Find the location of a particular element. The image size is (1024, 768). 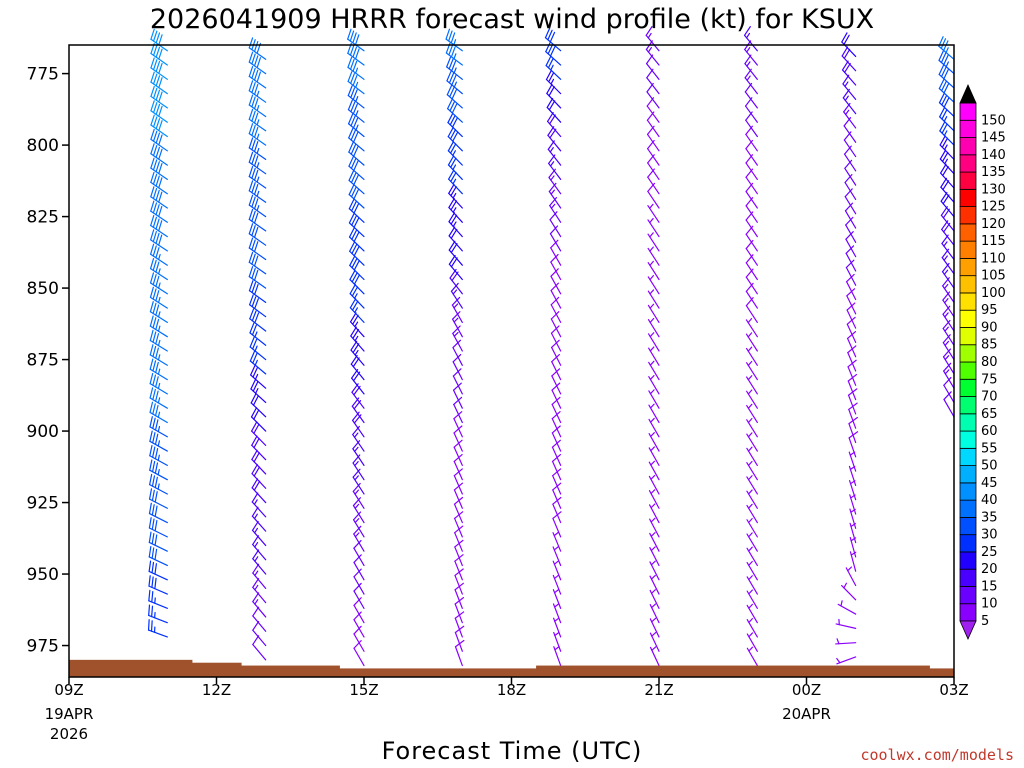

x-tick-label: 12Z is located at coordinates (216, 690).